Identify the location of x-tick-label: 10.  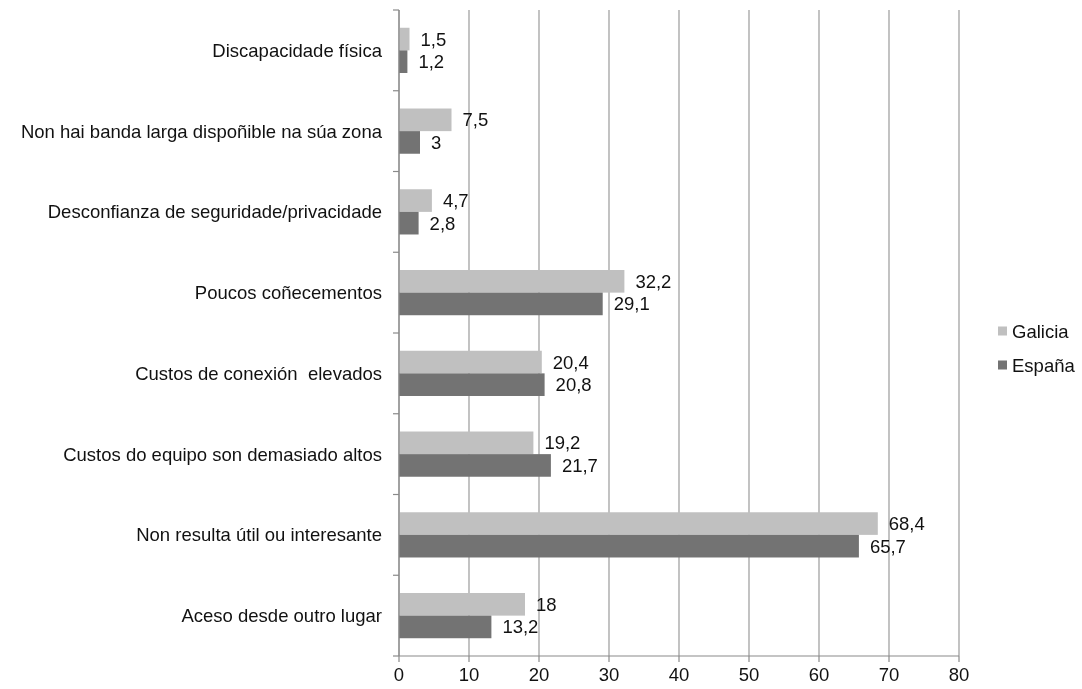
(469, 674).